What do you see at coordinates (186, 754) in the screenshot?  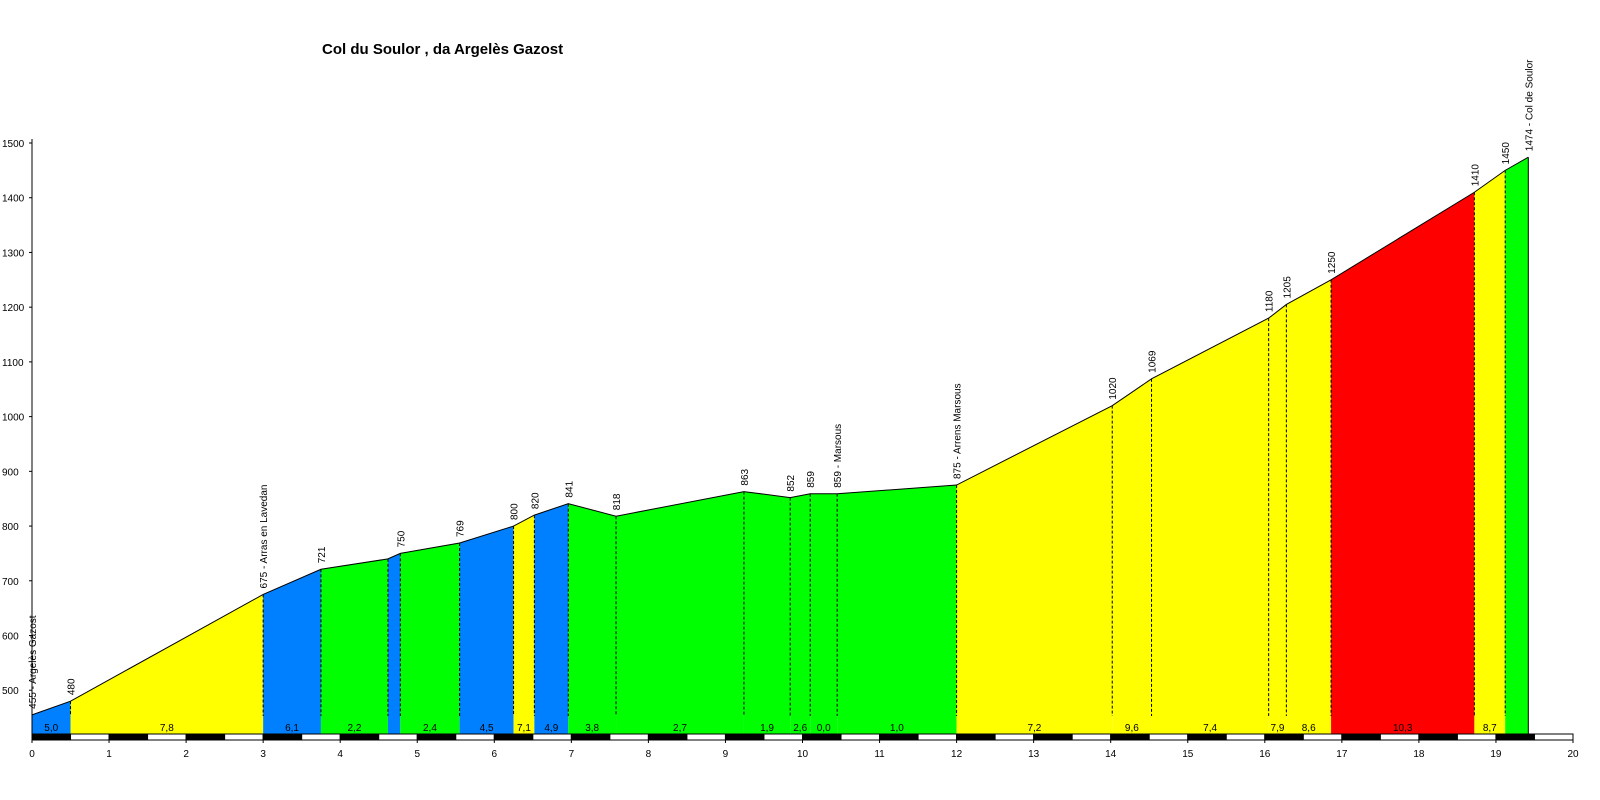 I see `x-tick-label: 2` at bounding box center [186, 754].